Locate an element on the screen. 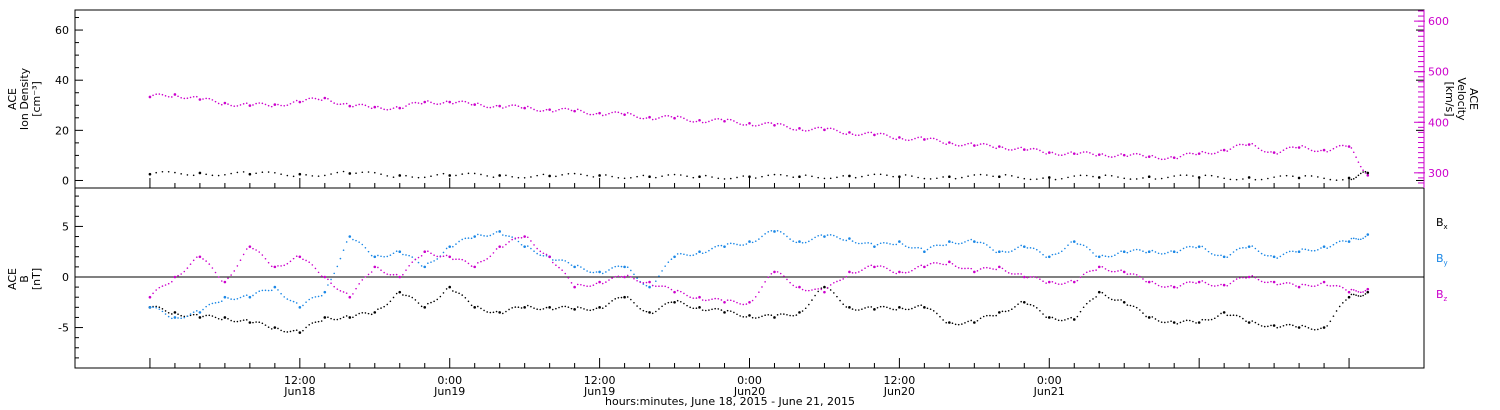 The width and height of the screenshot is (1500, 410). density-point is located at coordinates (1099, 177).